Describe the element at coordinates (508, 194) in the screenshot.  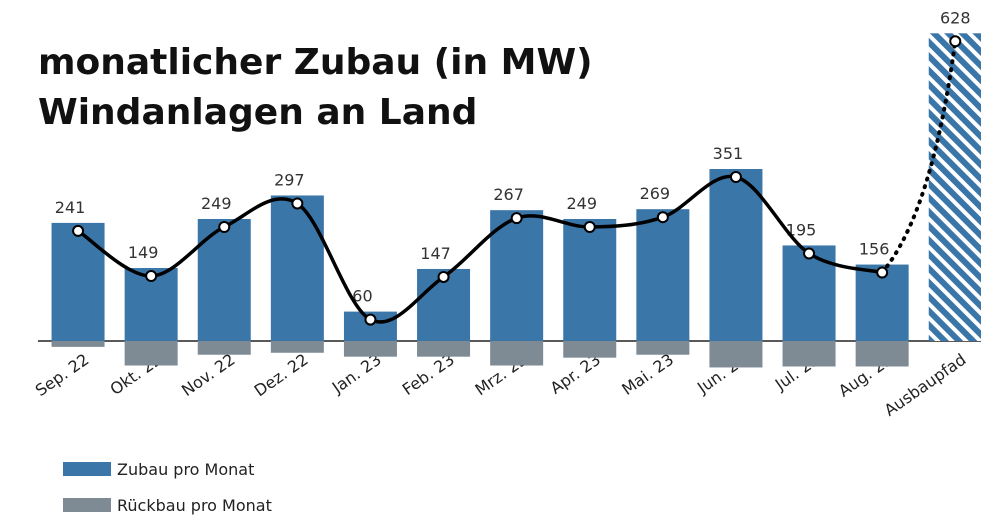
I see `value-label: 267` at that location.